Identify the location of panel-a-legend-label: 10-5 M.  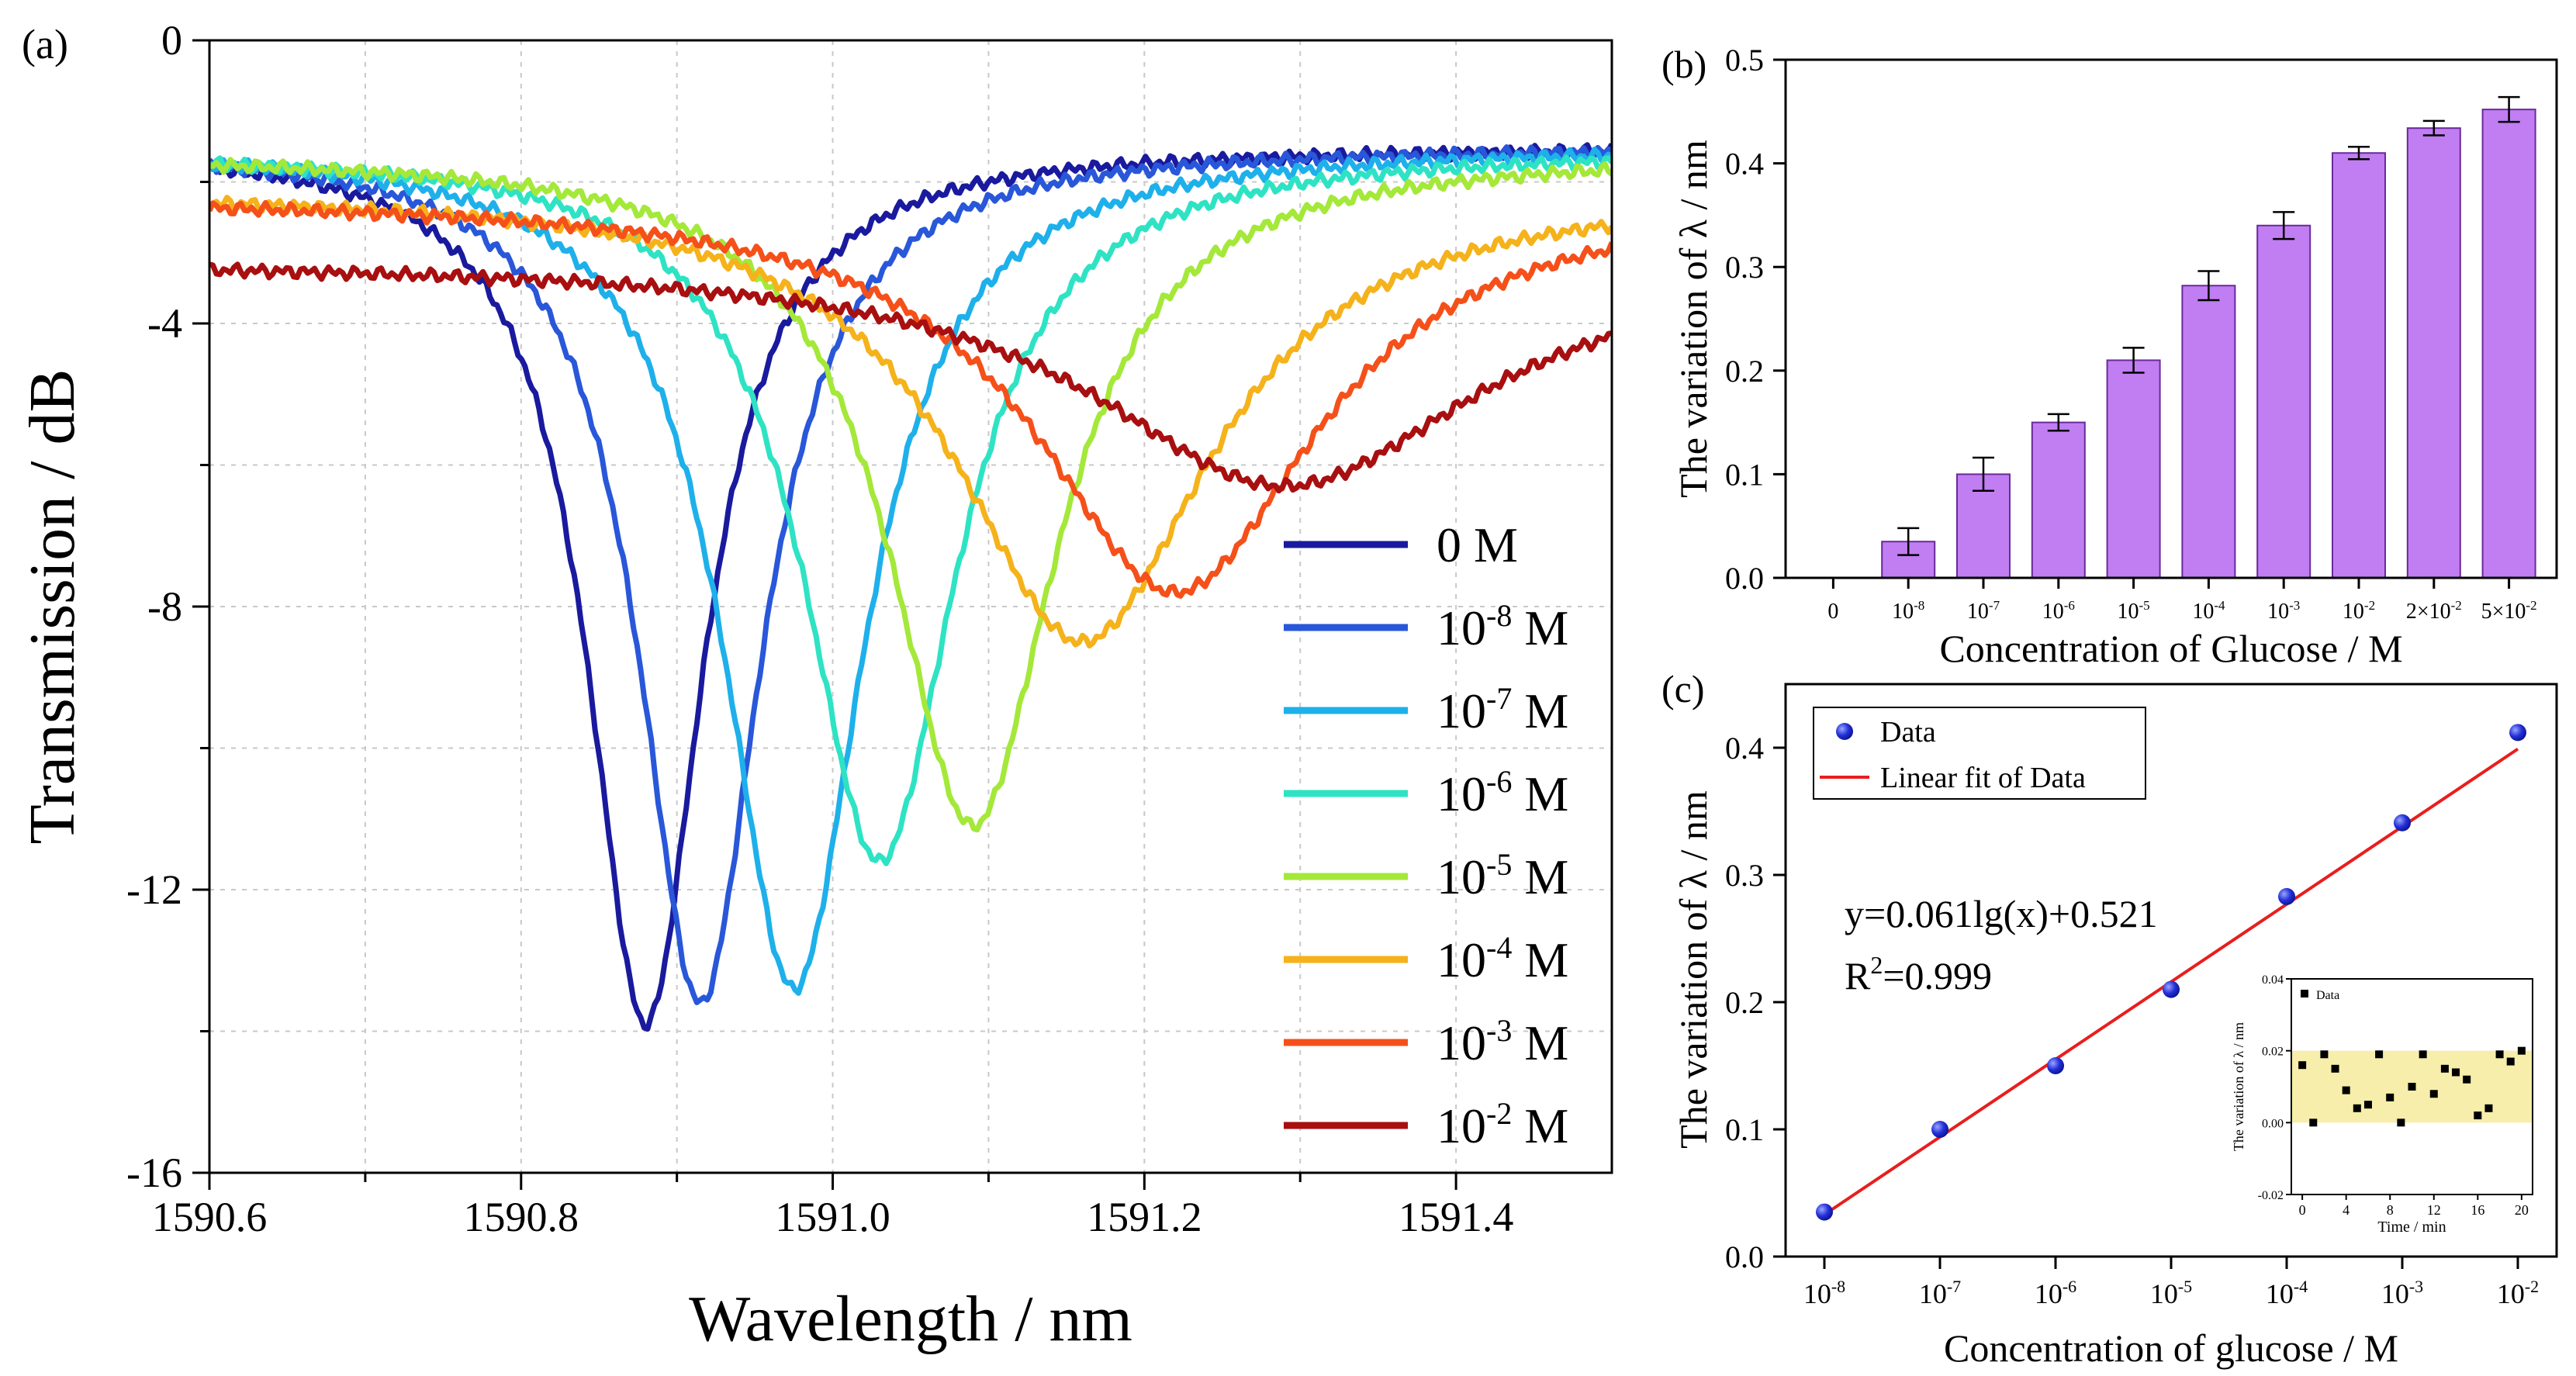
(1502, 875).